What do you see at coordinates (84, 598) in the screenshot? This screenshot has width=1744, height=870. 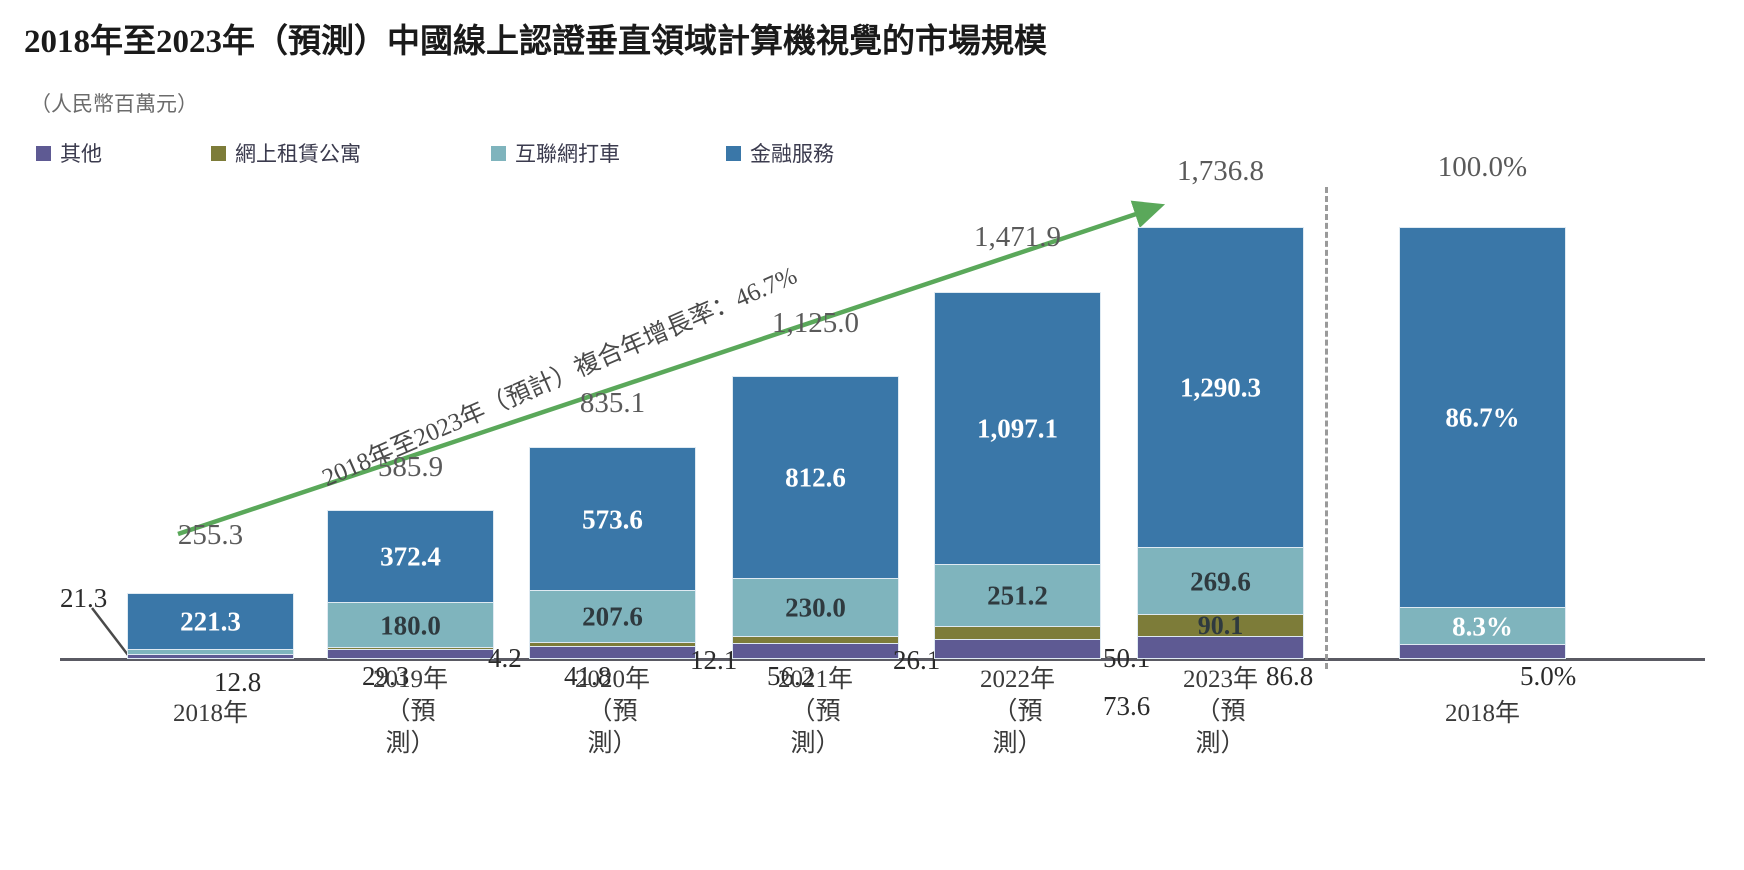 I see `outside-label-ride-2018: 21.3` at bounding box center [84, 598].